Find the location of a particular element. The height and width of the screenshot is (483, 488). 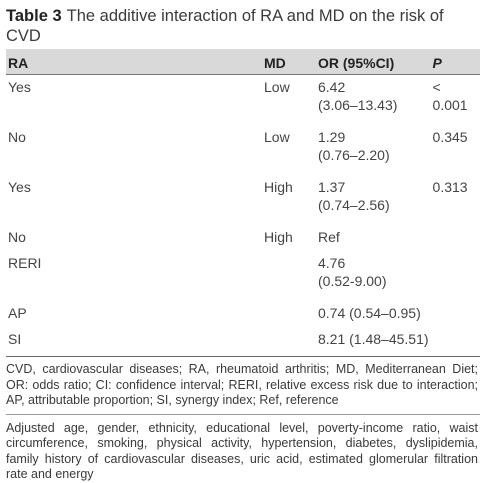

header-ra: RA is located at coordinates (134, 62).